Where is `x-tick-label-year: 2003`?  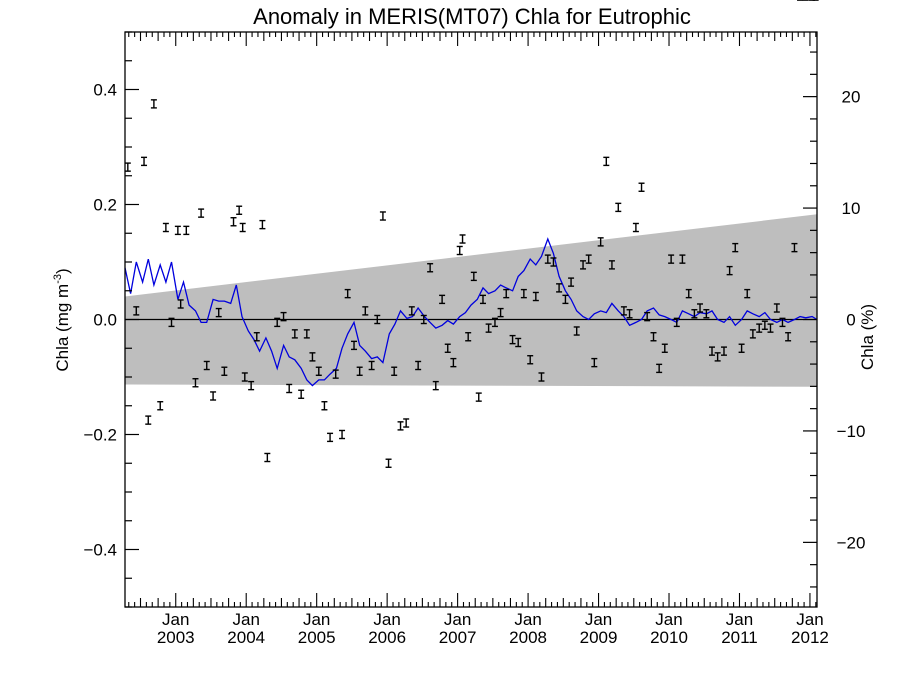
x-tick-label-year: 2003 is located at coordinates (176, 637).